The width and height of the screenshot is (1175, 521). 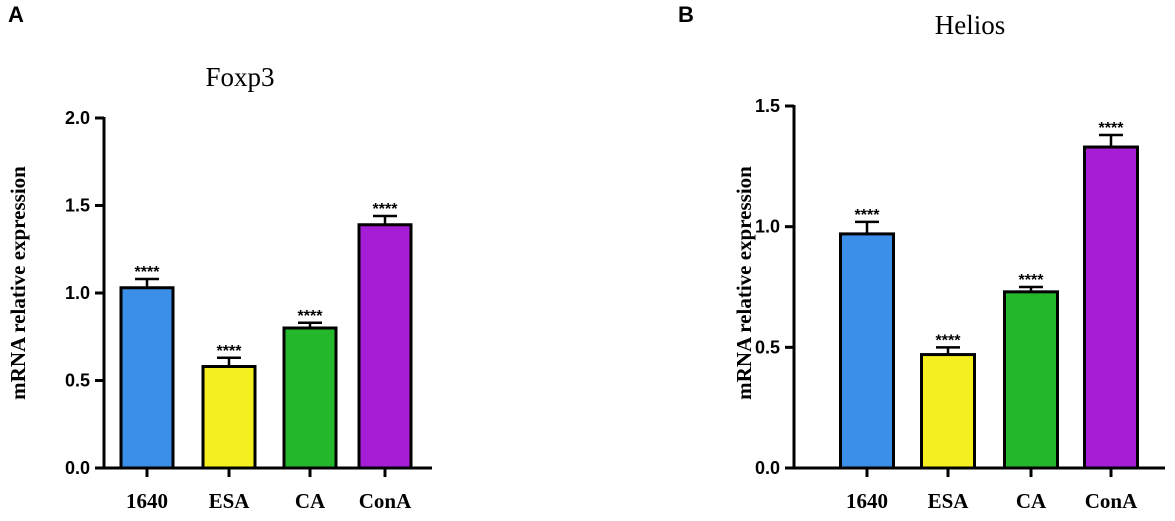 What do you see at coordinates (239, 77) in the screenshot?
I see `chart-title: Foxp3` at bounding box center [239, 77].